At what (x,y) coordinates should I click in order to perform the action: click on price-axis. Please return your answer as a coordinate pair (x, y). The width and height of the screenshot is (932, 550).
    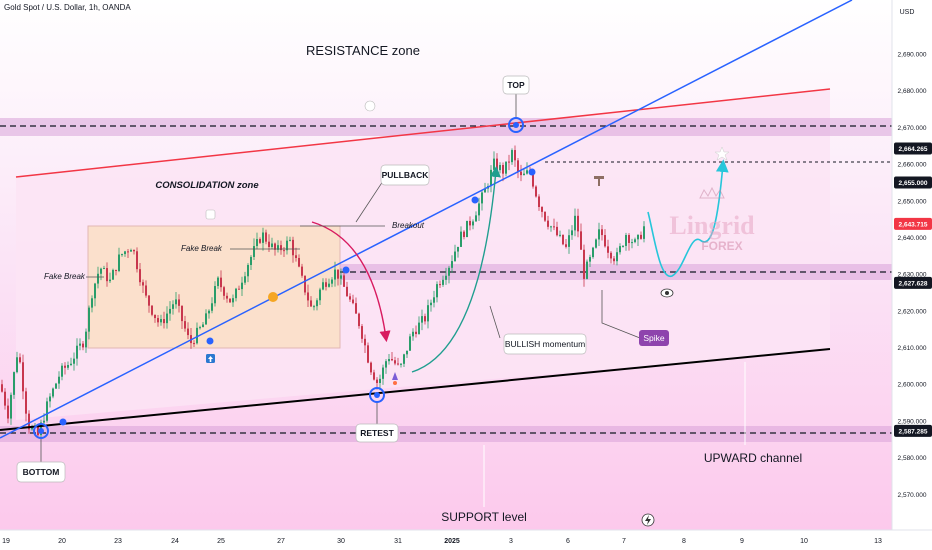
    Looking at the image, I should click on (912, 265).